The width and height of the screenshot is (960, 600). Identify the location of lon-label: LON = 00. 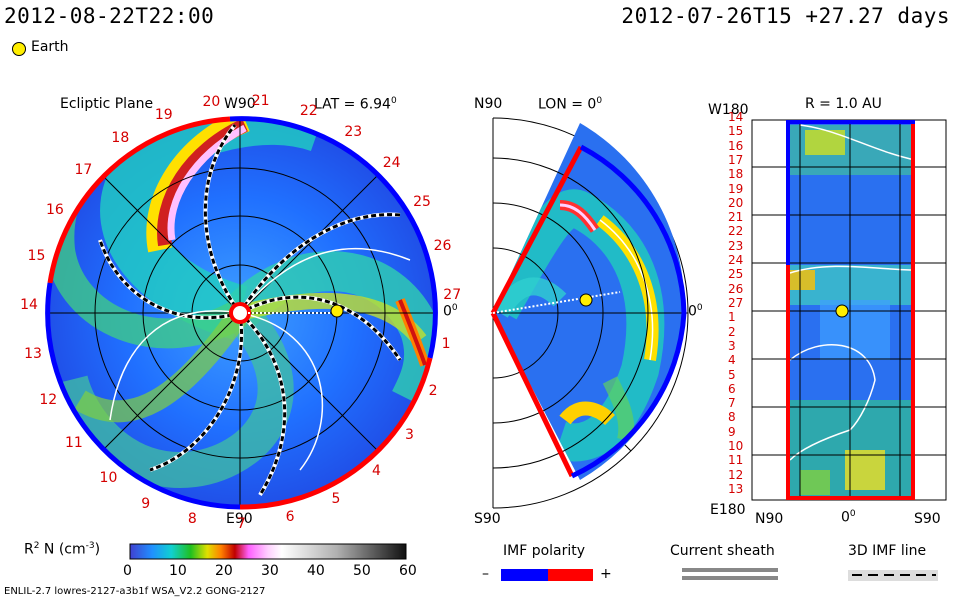
(570, 104).